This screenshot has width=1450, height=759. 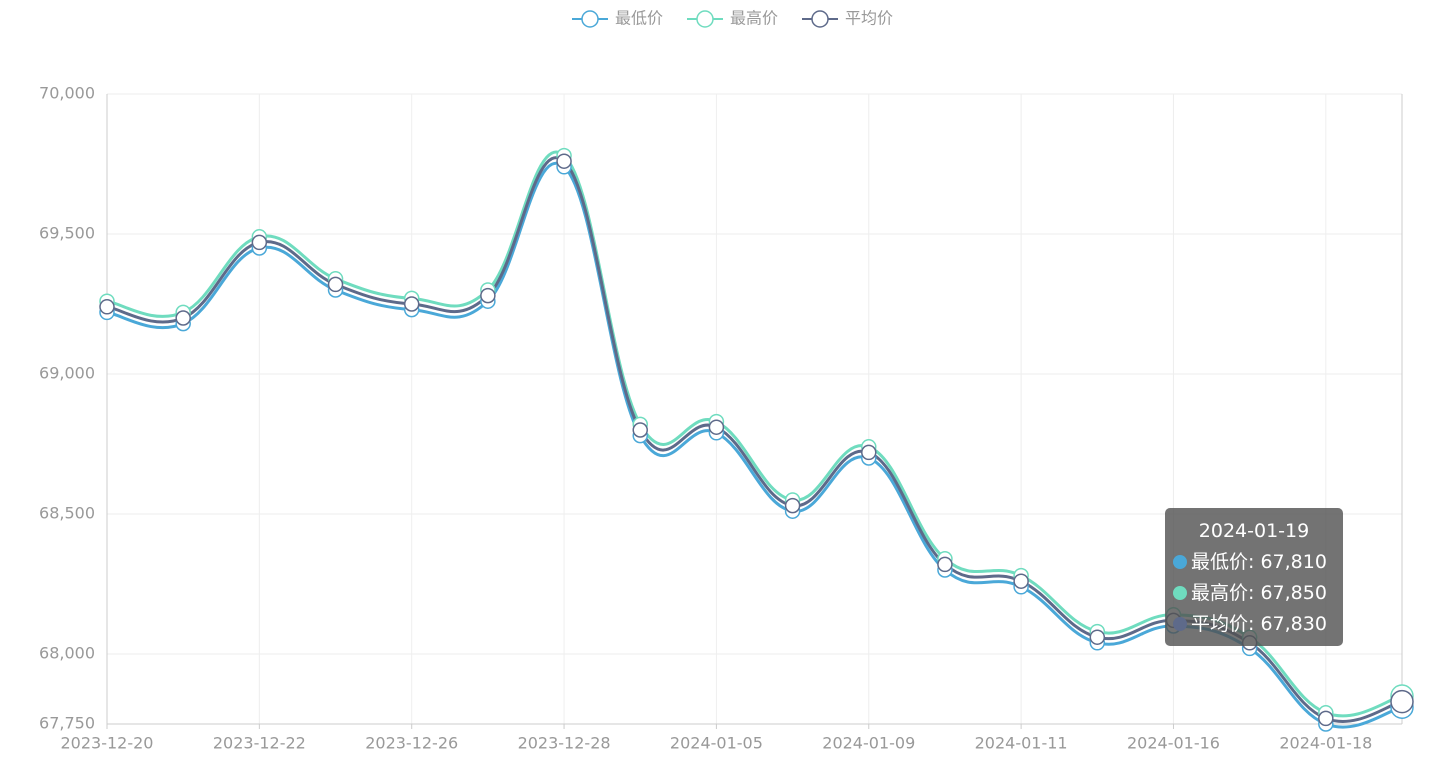 What do you see at coordinates (67, 93) in the screenshot?
I see `y-tick-label: 70,000` at bounding box center [67, 93].